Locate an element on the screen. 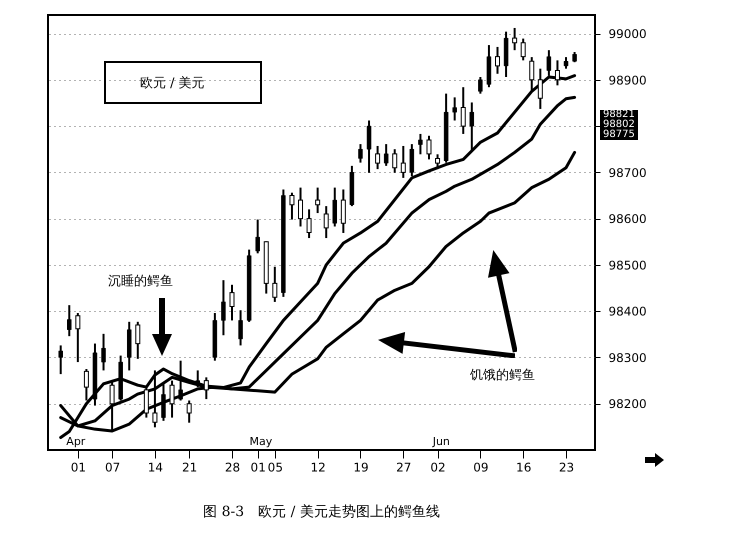 The image size is (755, 540). y-tick-label: 99000 is located at coordinates (627, 34).